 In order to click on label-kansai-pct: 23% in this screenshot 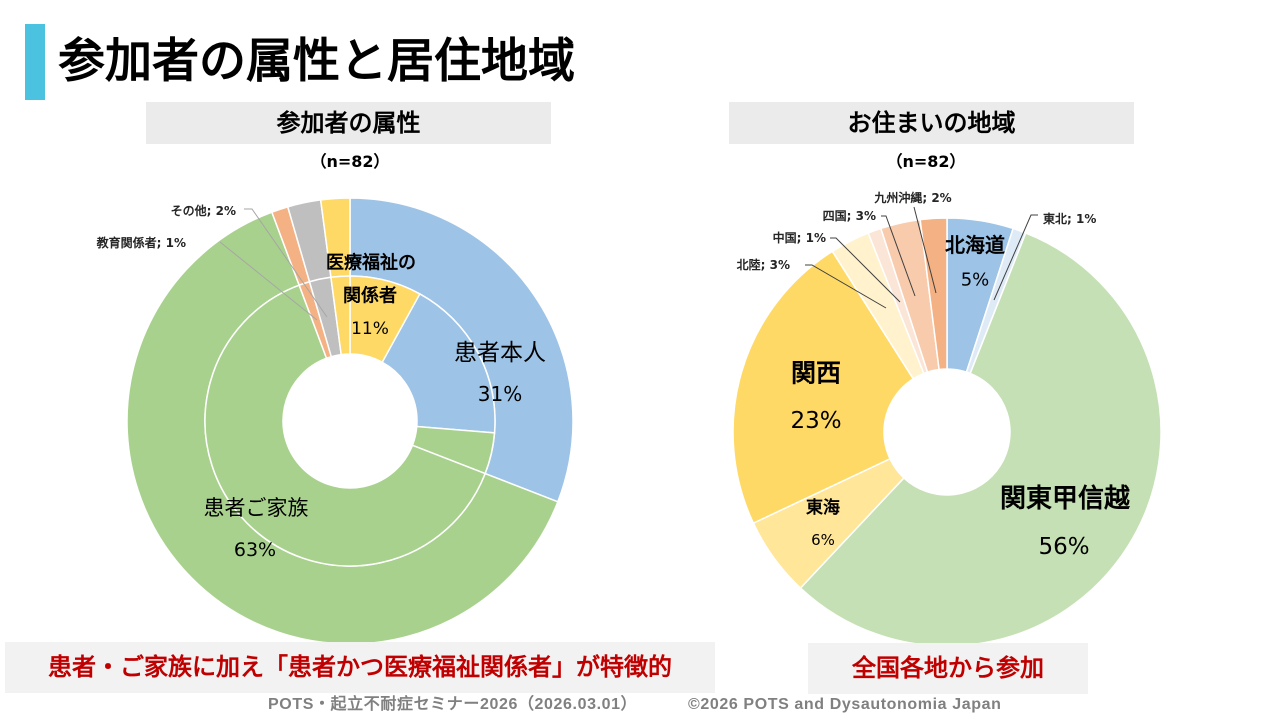, I will do `click(815, 421)`.